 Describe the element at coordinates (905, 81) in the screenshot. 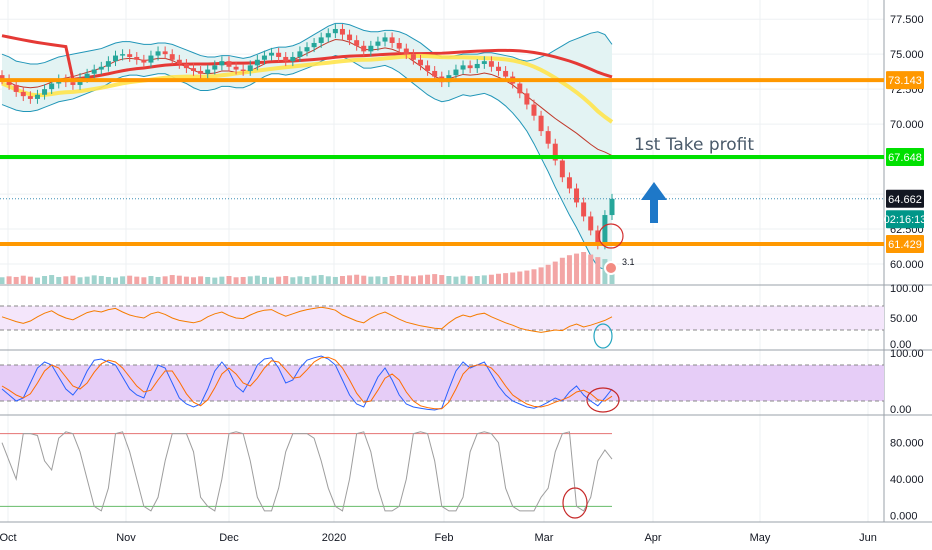

I see `price-tag-label: 73.143` at that location.